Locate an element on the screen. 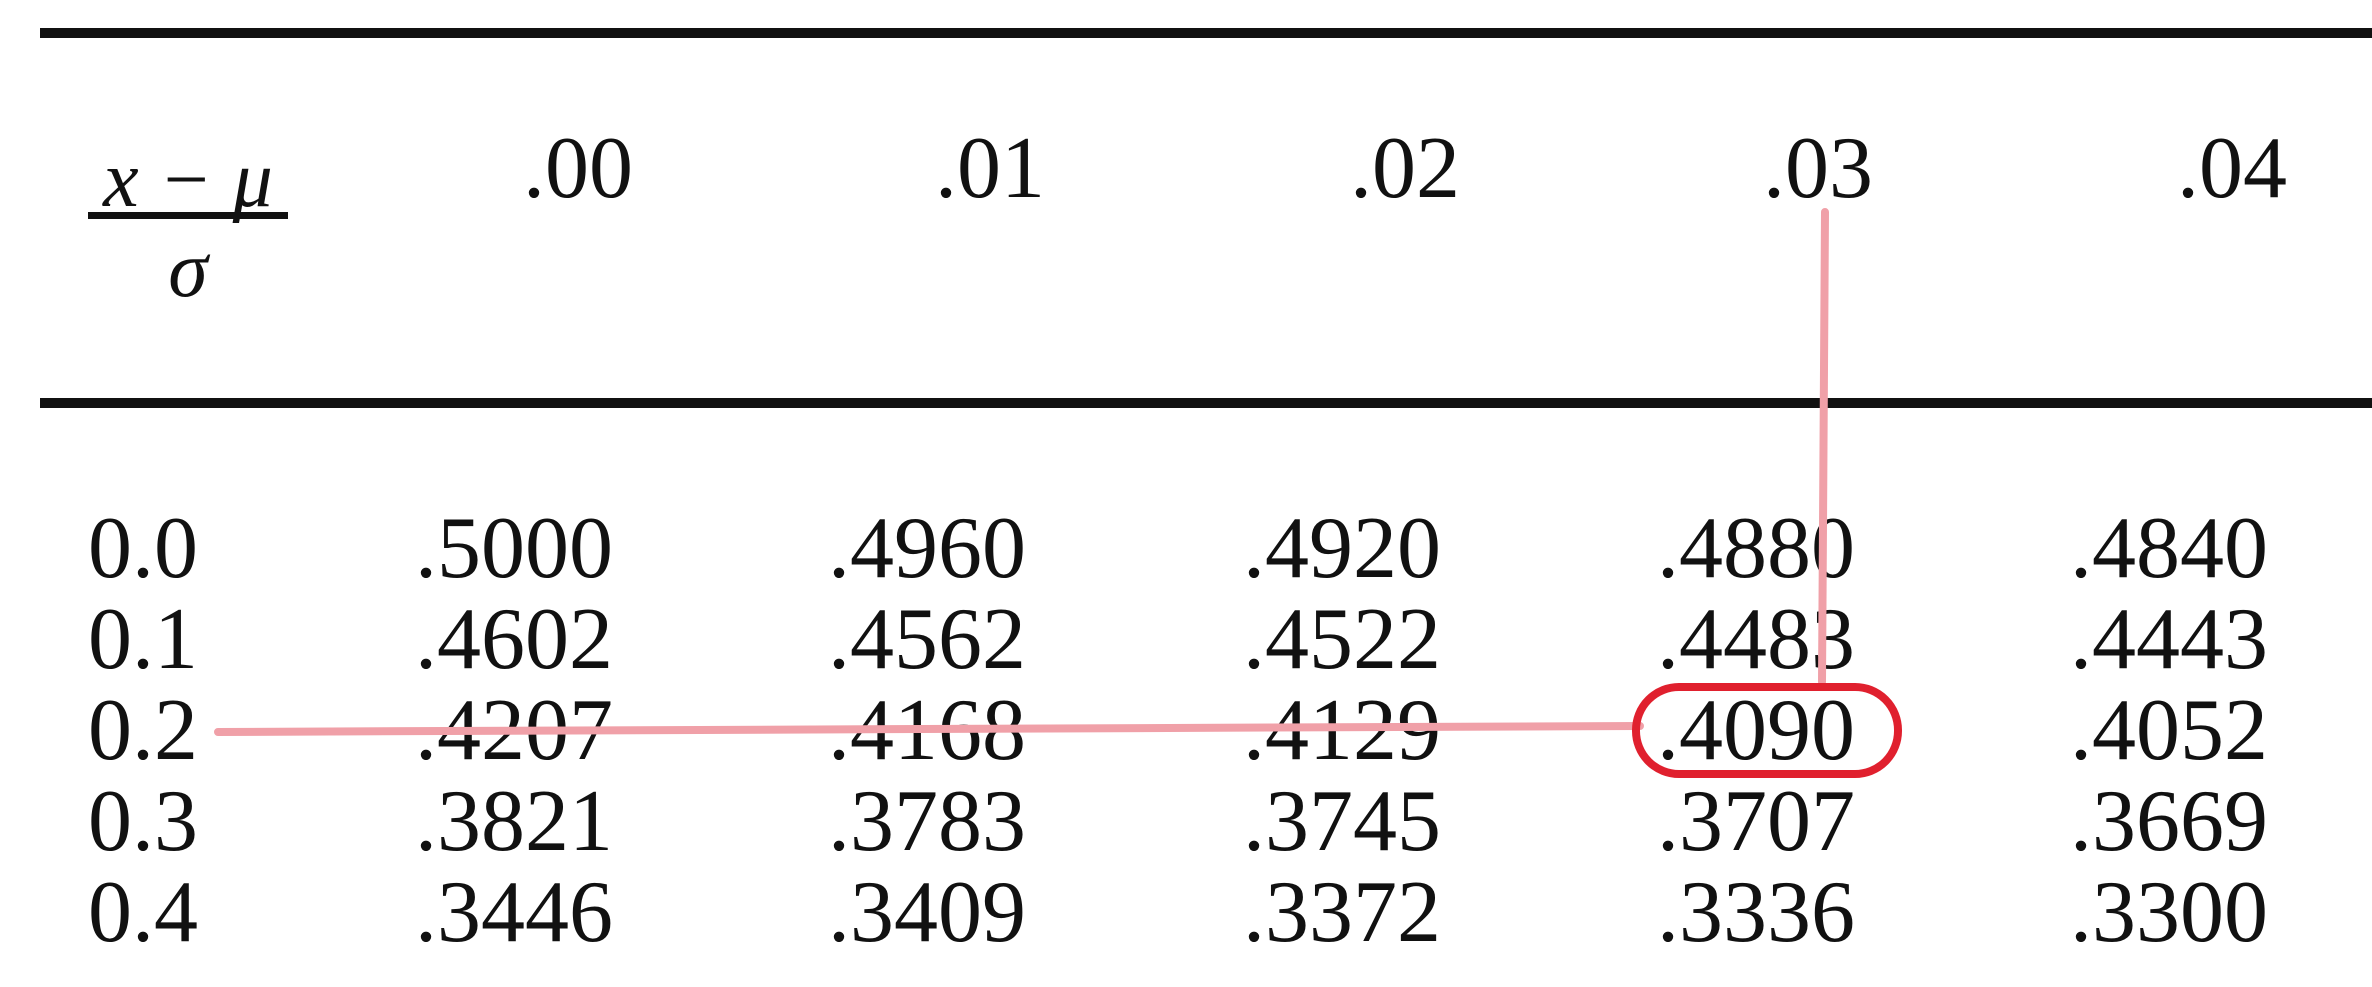  table-cell: .3409 is located at coordinates (927, 912).